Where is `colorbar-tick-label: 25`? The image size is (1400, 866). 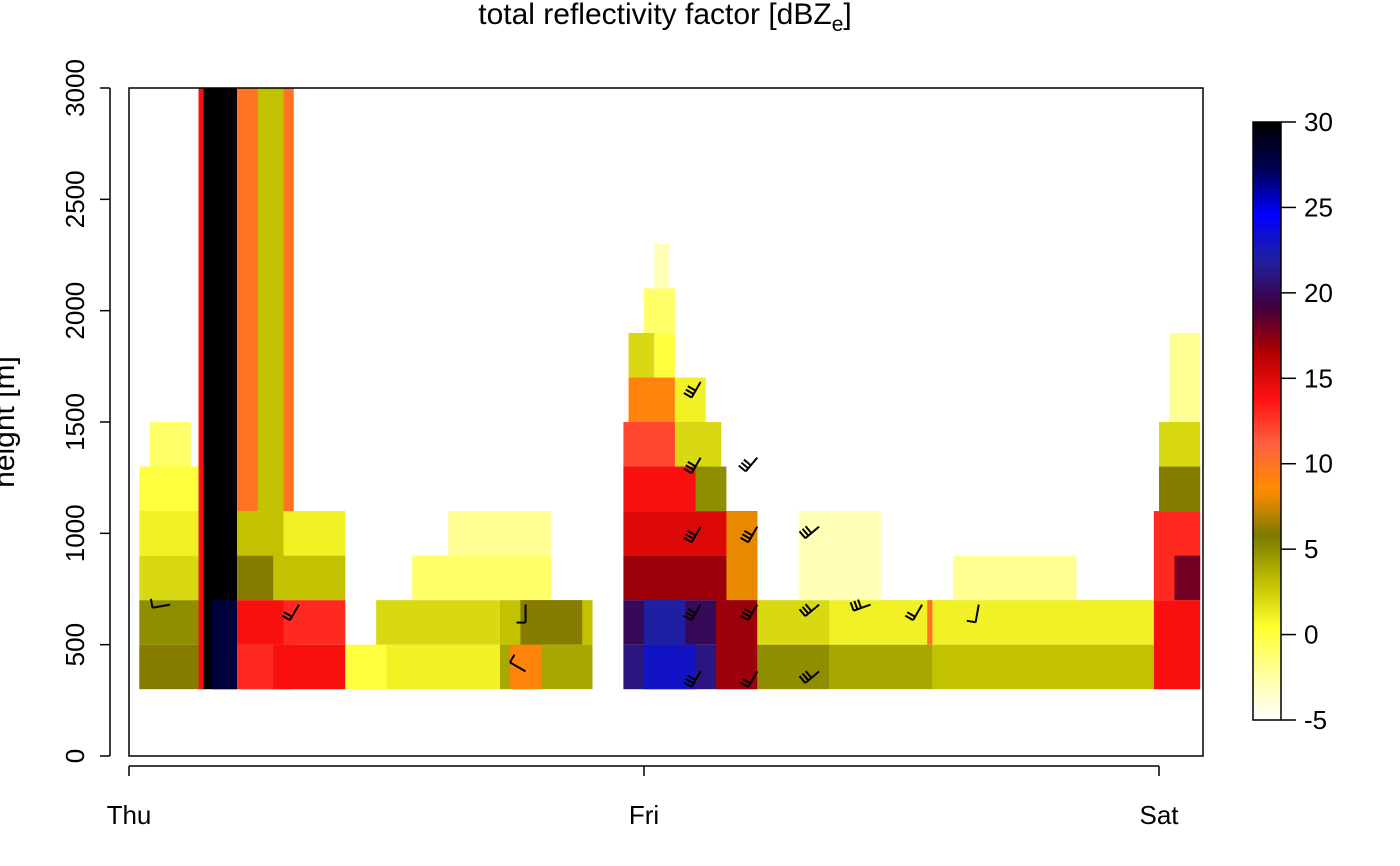
colorbar-tick-label: 25 is located at coordinates (1318, 207).